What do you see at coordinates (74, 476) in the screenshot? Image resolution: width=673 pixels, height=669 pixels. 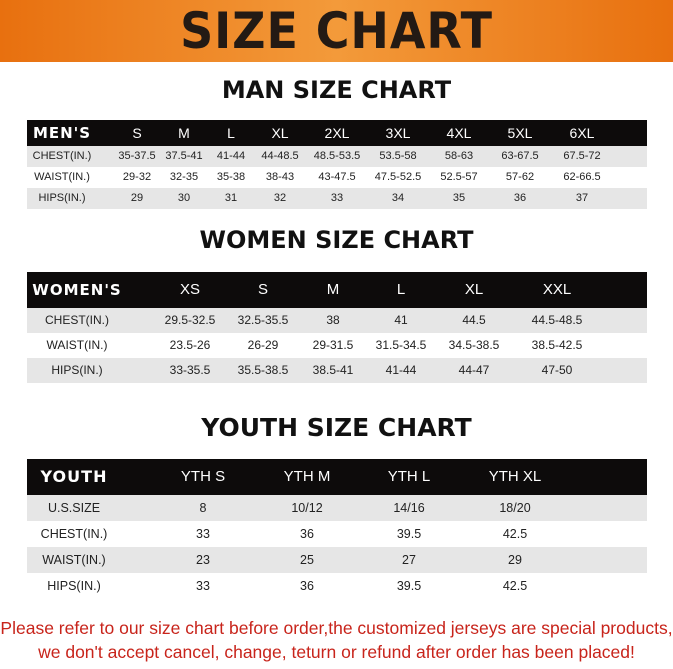 I see `youth-table-label: YOUTH` at bounding box center [74, 476].